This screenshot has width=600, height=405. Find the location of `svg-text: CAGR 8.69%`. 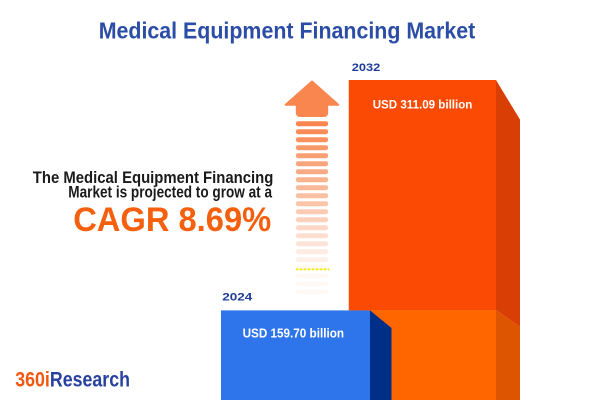

svg-text: CAGR 8.69% is located at coordinates (172, 220).